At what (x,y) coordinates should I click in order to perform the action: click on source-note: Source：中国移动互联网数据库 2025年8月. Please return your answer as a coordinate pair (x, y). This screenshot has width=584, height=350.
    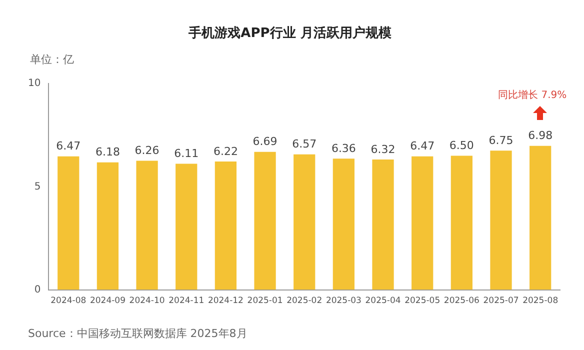
    Looking at the image, I should click on (138, 333).